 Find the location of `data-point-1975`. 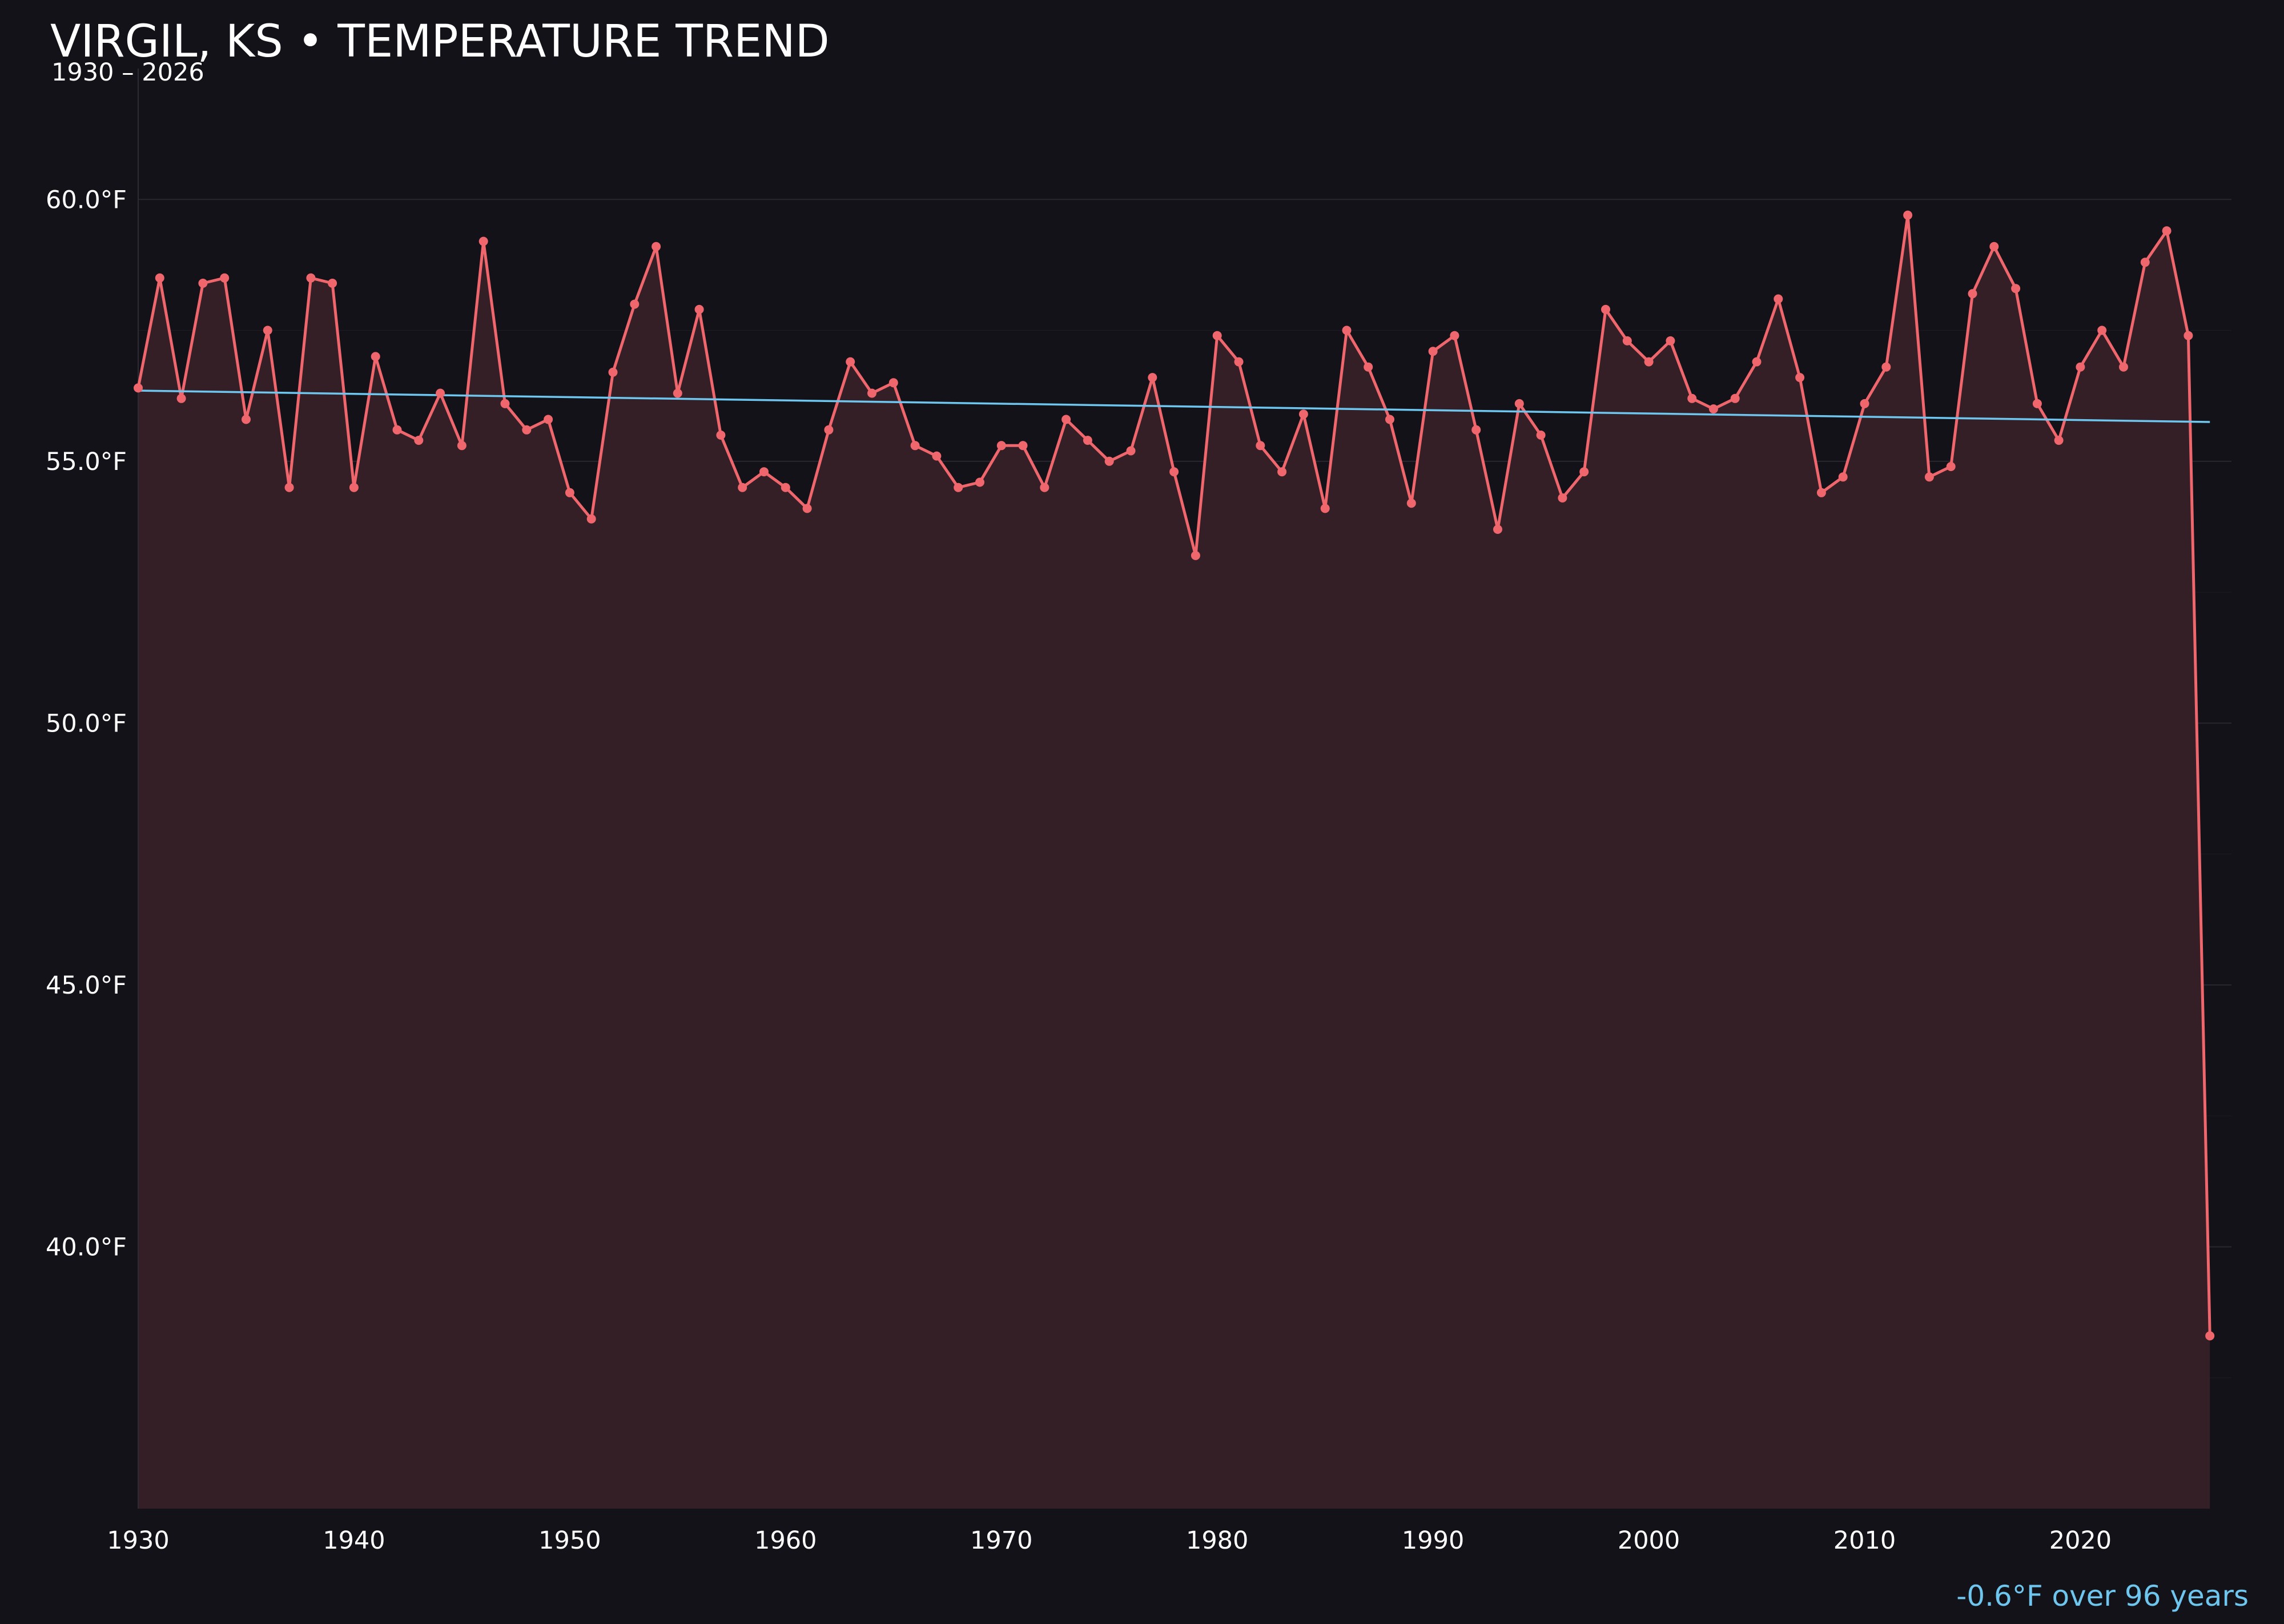

data-point-1975 is located at coordinates (1109, 461).